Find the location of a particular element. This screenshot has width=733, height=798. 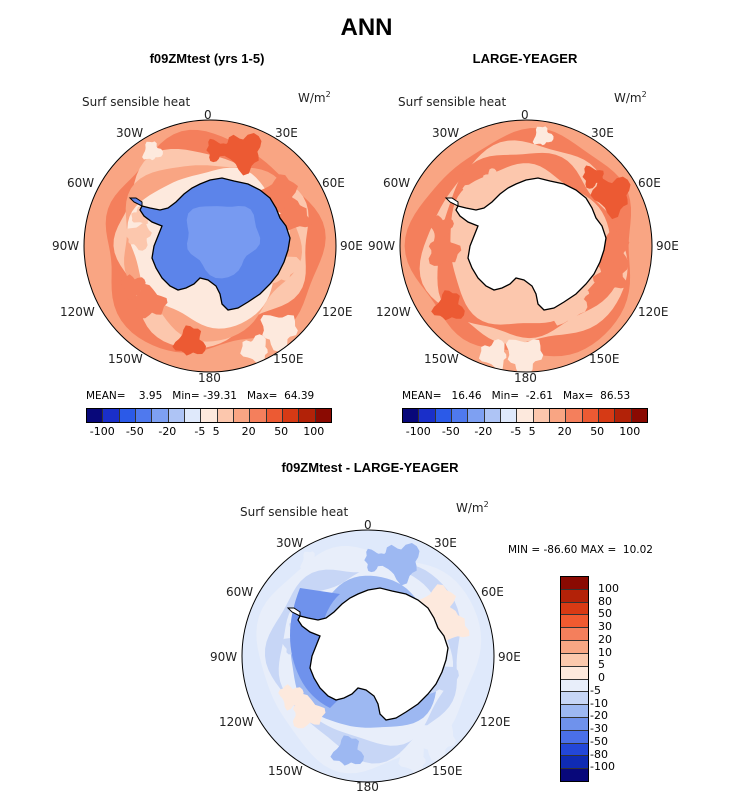

diff-colorbar is located at coordinates (574, 679).